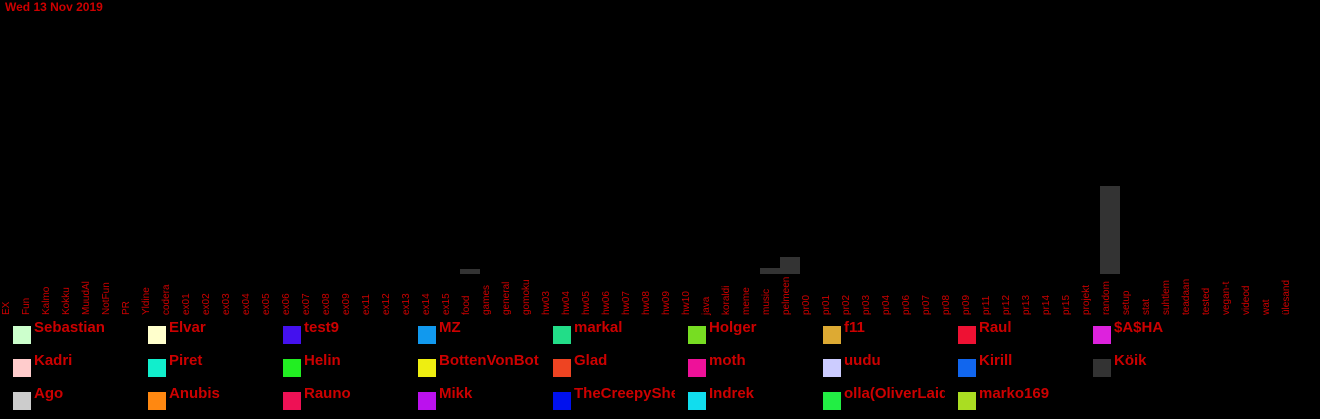  What do you see at coordinates (733, 327) in the screenshot?
I see `legend-label: Holger` at bounding box center [733, 327].